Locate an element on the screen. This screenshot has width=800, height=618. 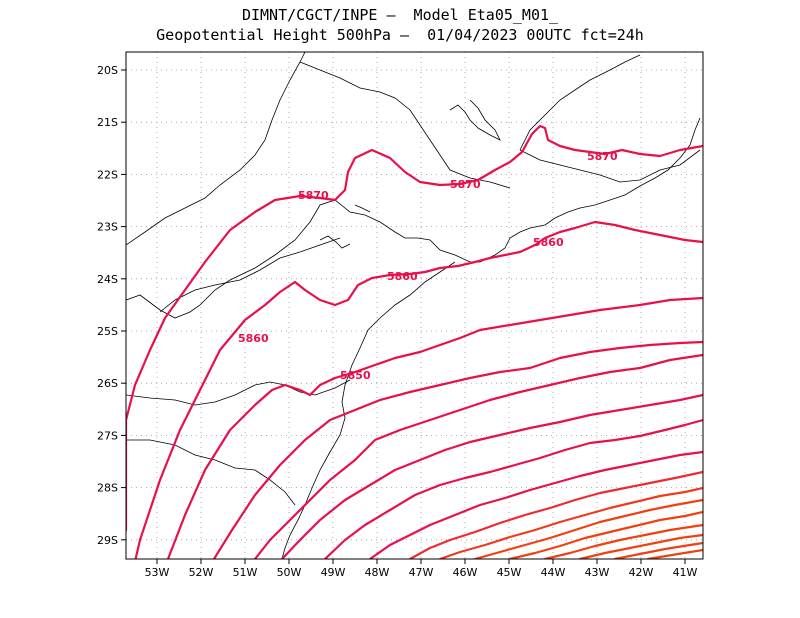
x-tick-label: 48W is located at coordinates (377, 572).